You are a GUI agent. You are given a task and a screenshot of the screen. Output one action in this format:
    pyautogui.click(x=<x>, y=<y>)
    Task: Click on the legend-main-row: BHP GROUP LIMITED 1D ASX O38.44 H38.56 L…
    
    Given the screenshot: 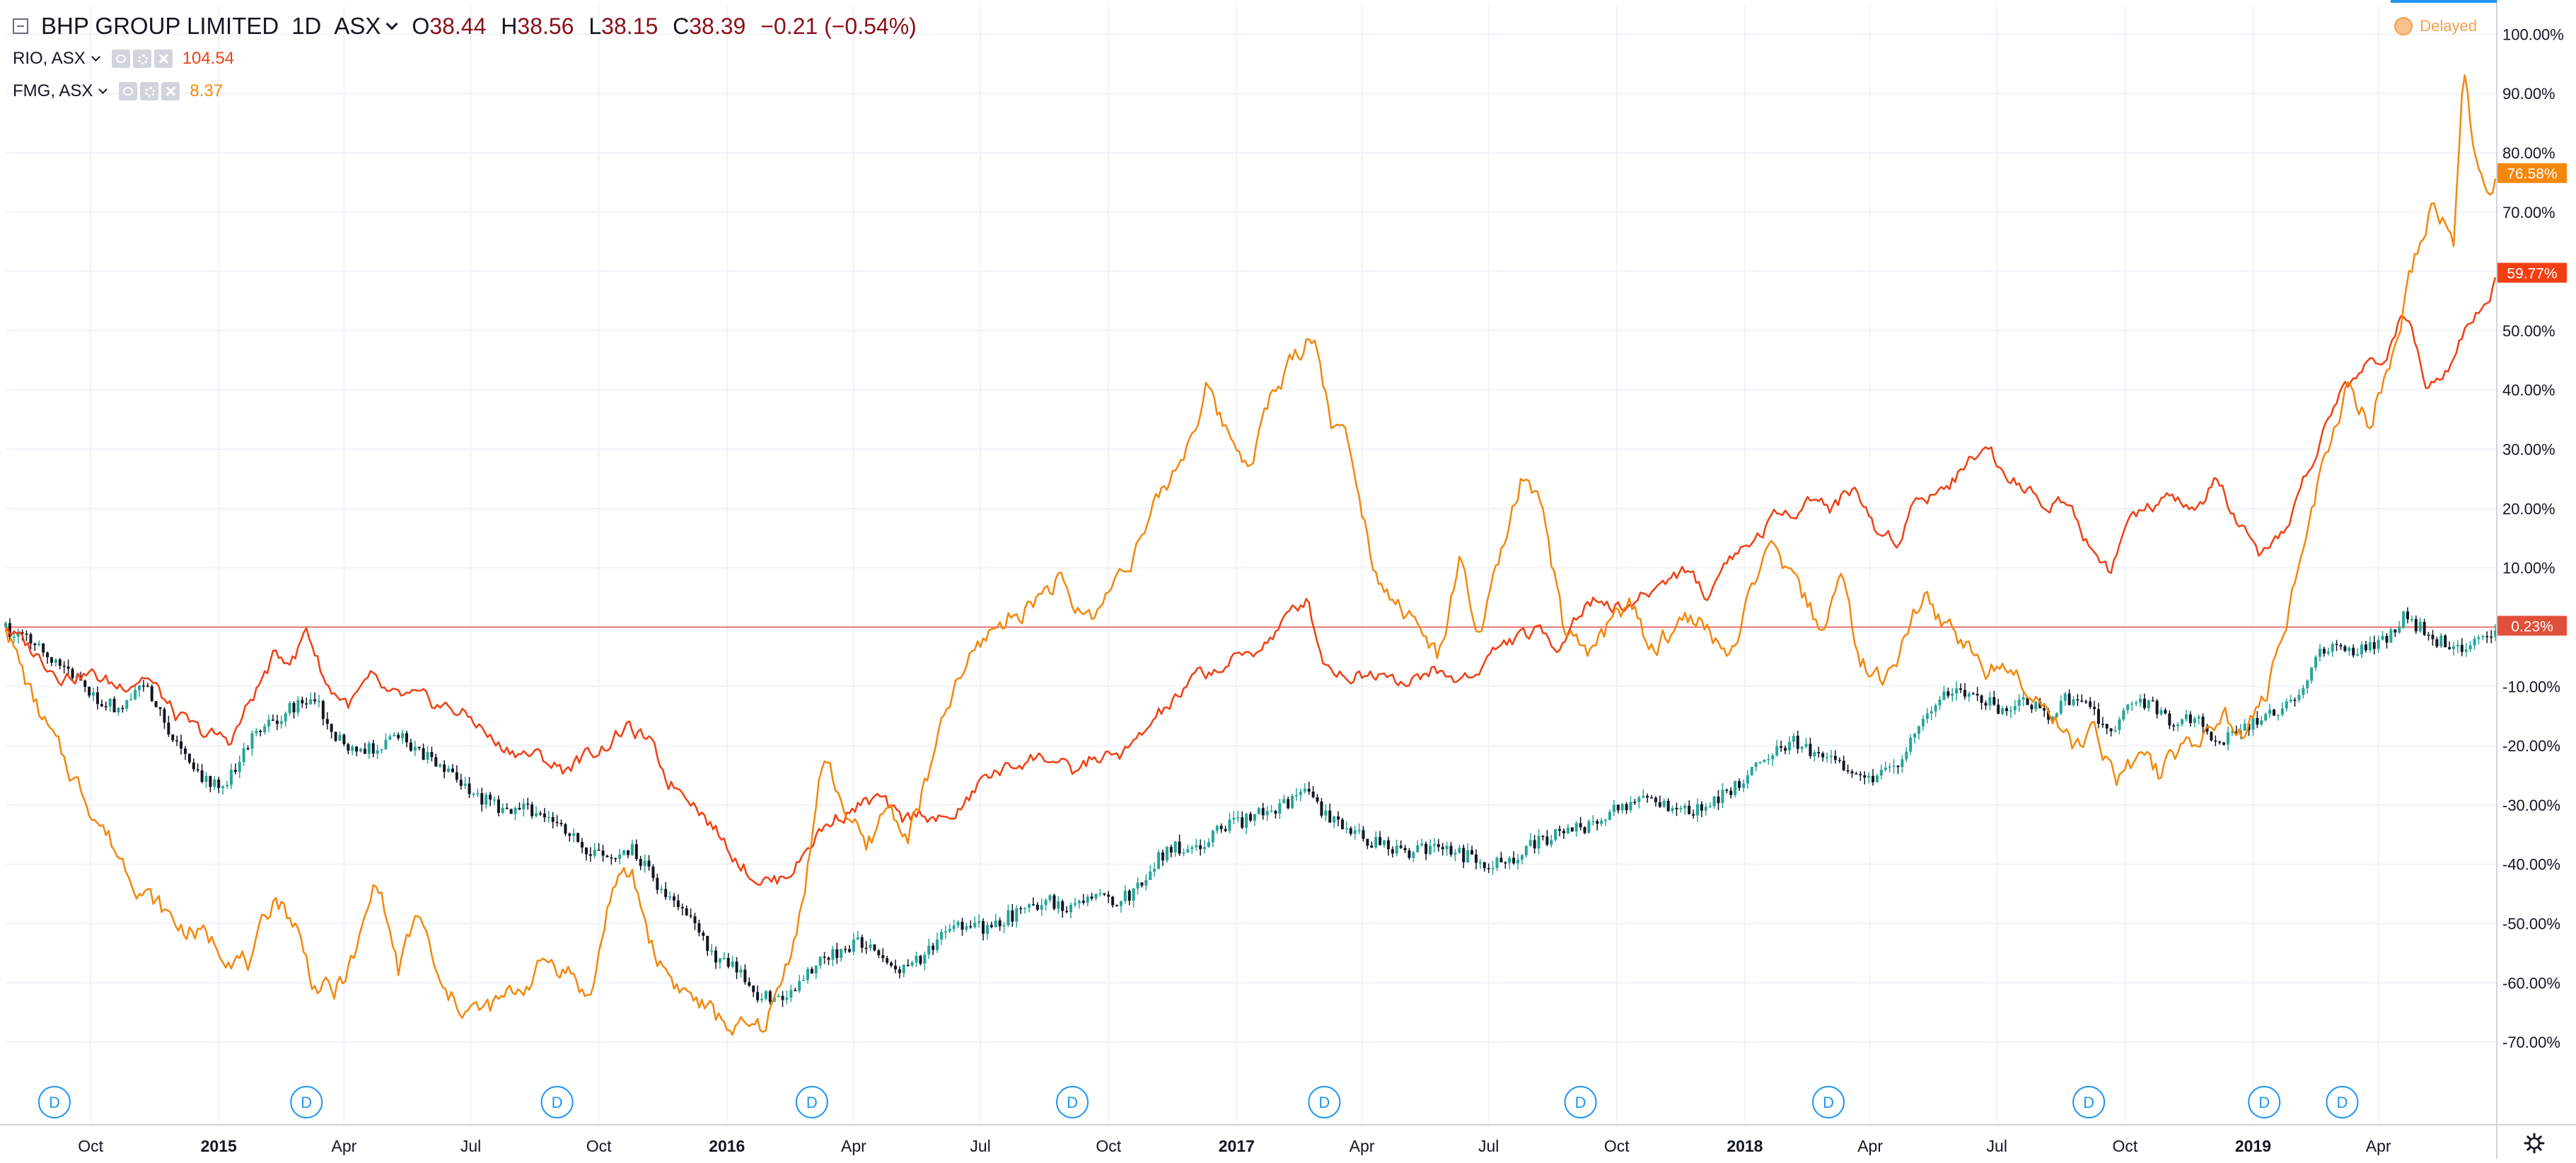 What is the action you would take?
    pyautogui.click(x=469, y=26)
    